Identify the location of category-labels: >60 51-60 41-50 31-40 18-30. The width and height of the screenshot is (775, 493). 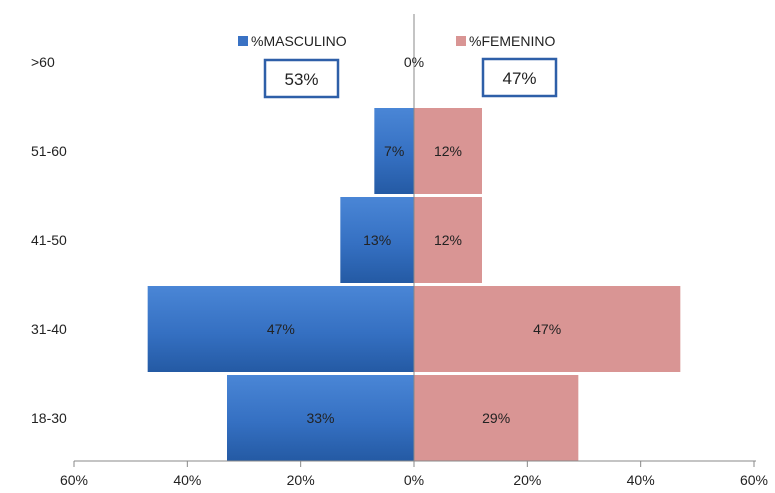
(49, 240).